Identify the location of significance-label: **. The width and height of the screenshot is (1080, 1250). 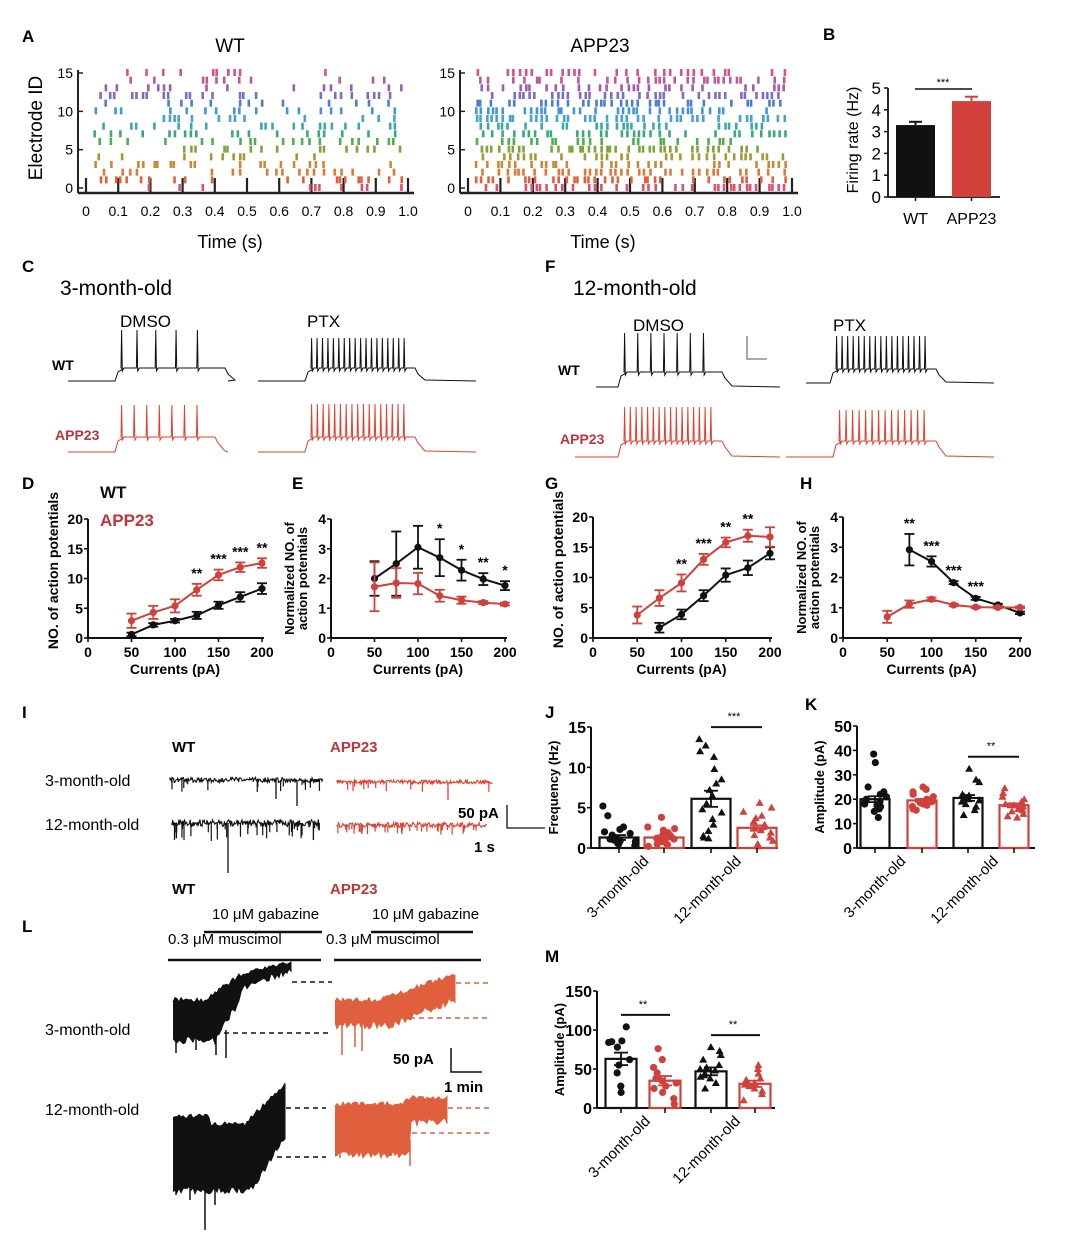
(909, 523).